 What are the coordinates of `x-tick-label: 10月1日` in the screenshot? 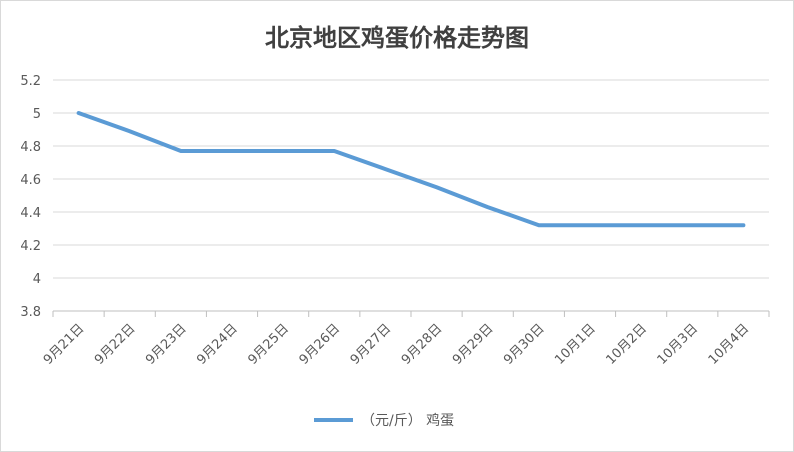 It's located at (575, 344).